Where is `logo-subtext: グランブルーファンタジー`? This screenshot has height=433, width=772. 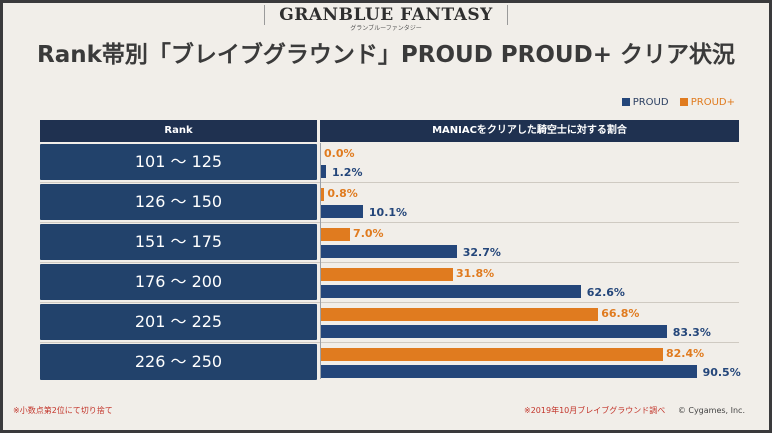
logo-subtext: グランブルーファンタジー is located at coordinates (386, 28).